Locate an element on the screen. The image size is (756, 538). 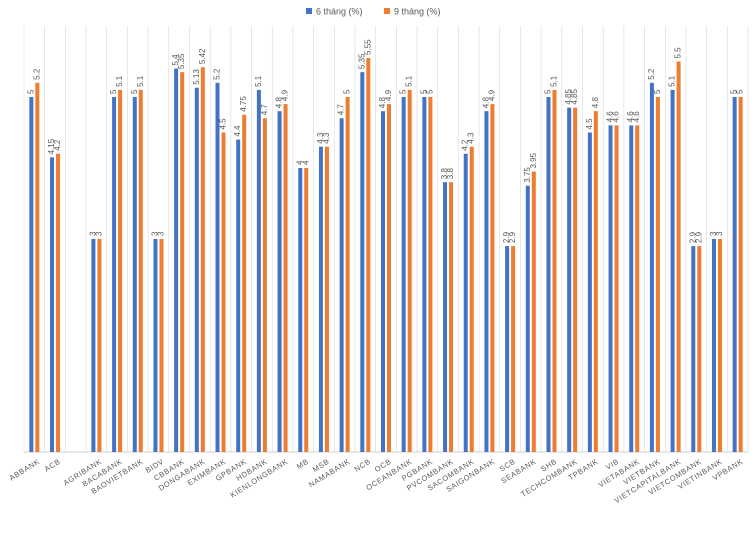
tick-label-acb: ACB is located at coordinates (52, 465).